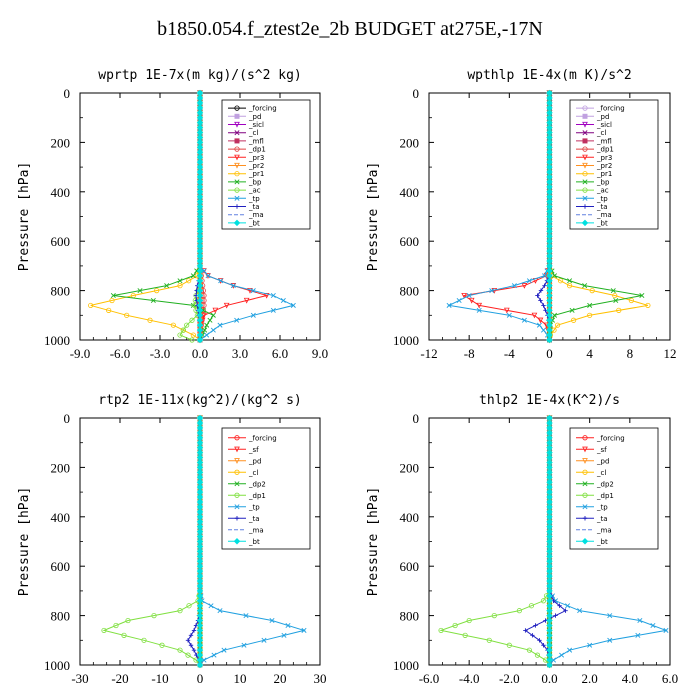  What do you see at coordinates (159, 678) in the screenshot?
I see `x-tick-label: -10` at bounding box center [159, 678].